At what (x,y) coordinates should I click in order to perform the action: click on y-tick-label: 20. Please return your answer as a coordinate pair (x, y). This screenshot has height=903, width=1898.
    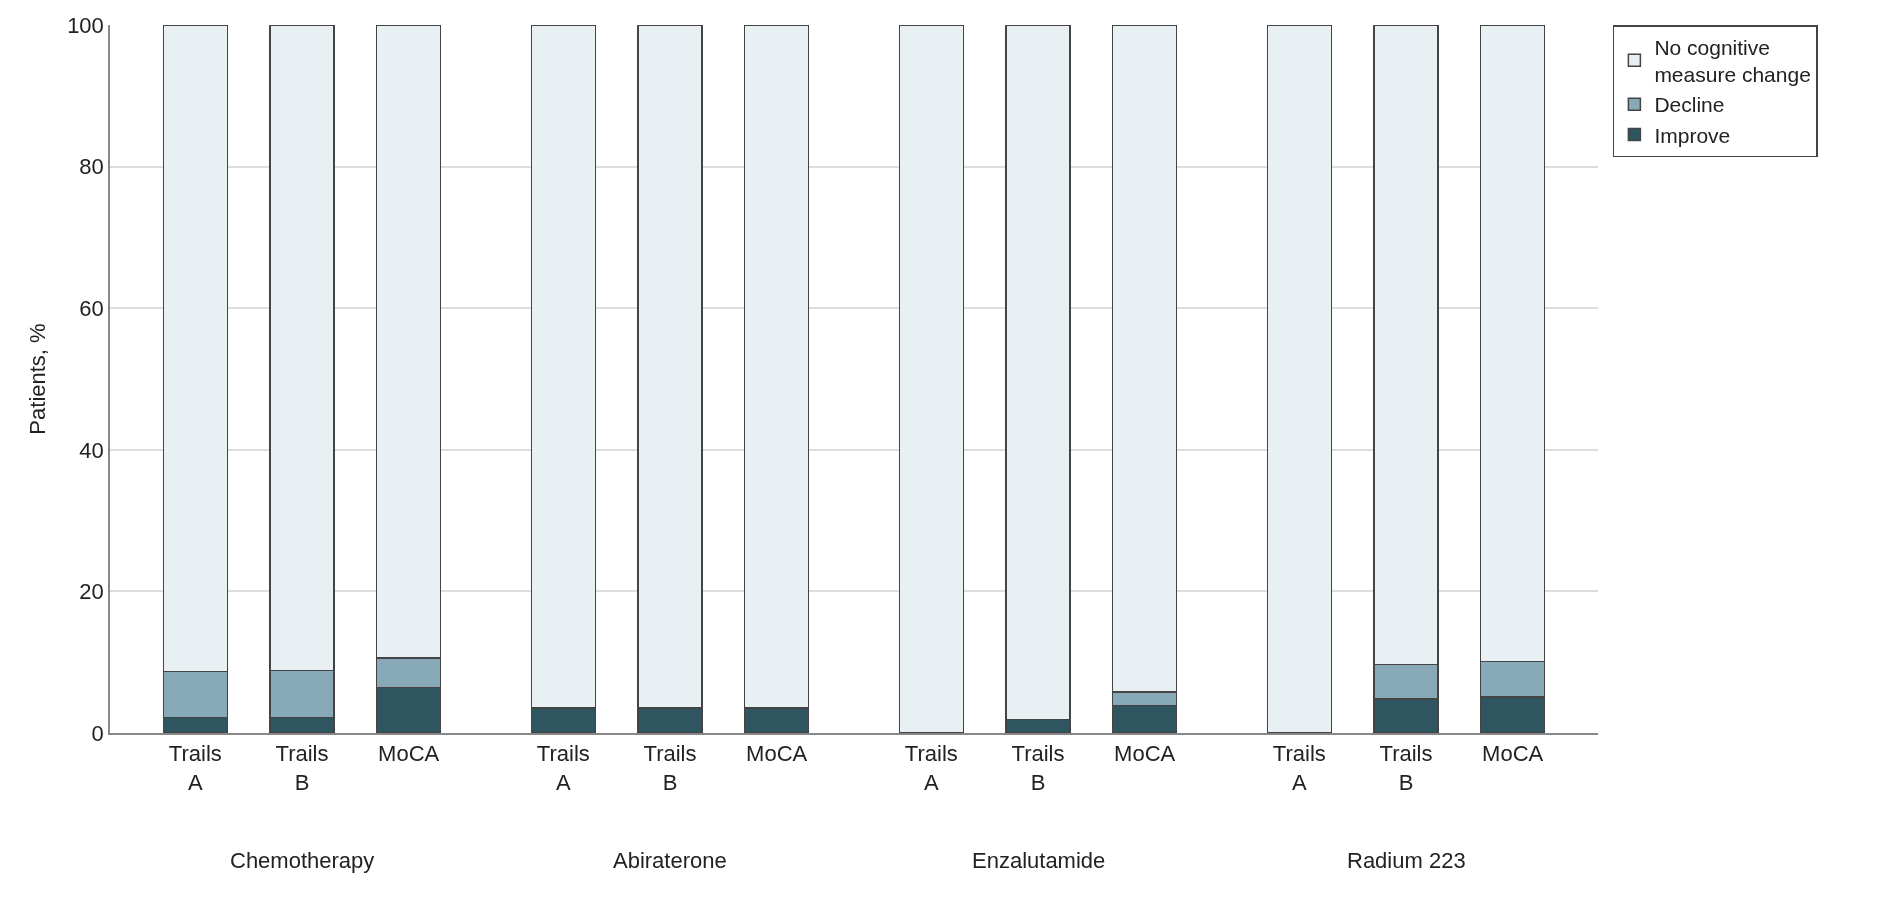
    Looking at the image, I should click on (91, 592).